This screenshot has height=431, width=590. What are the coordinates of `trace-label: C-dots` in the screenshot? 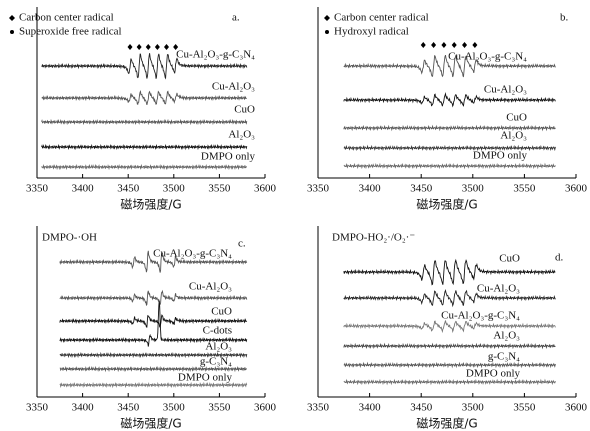 It's located at (217, 331).